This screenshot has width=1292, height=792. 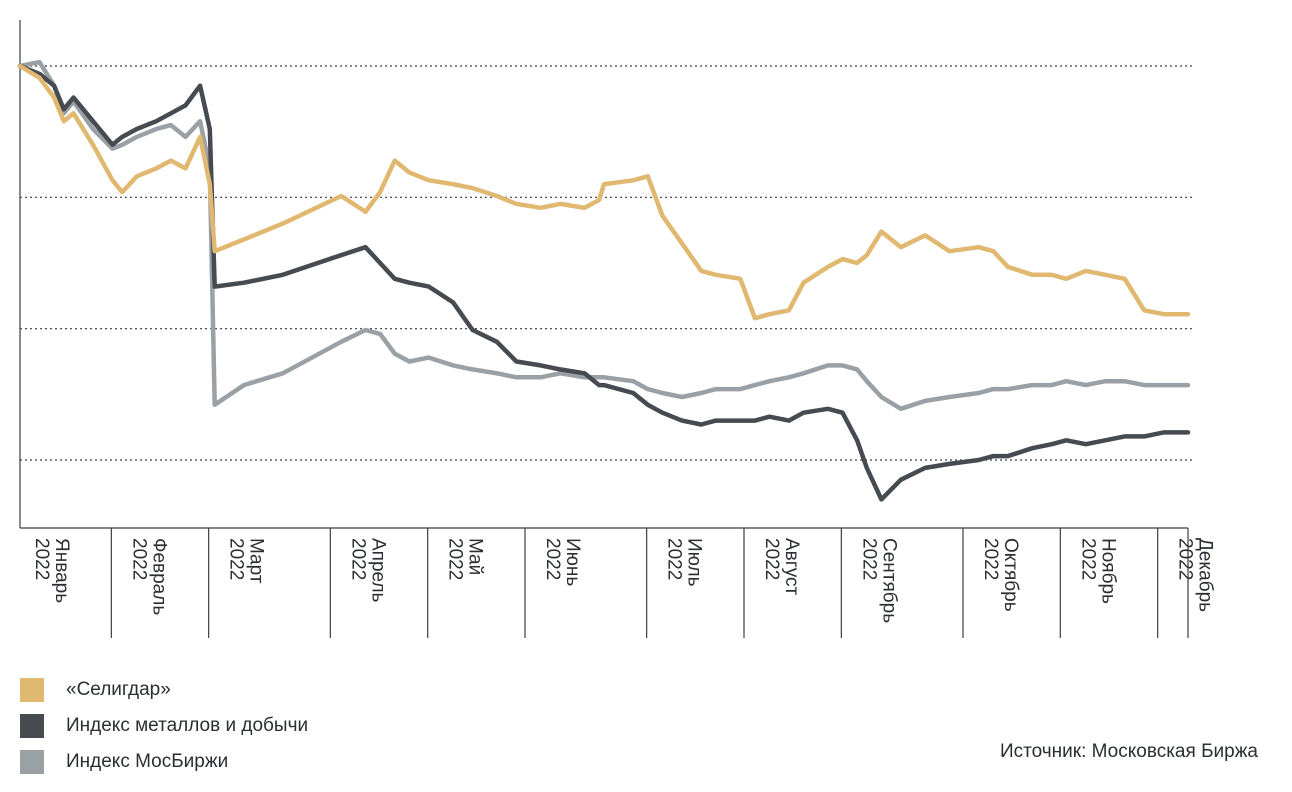 I want to click on month-name-5: Июнь, so click(x=572, y=562).